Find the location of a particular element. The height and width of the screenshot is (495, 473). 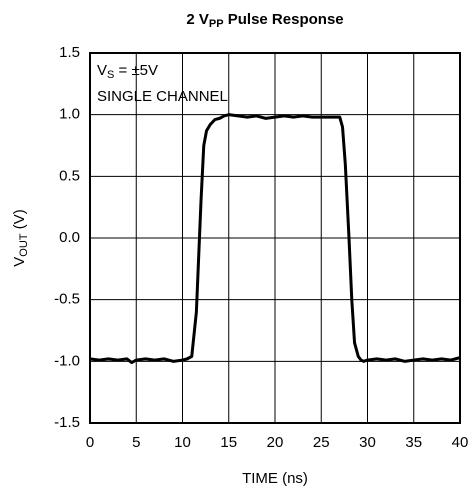

ylabel-part: OUT is located at coordinates (24, 245).